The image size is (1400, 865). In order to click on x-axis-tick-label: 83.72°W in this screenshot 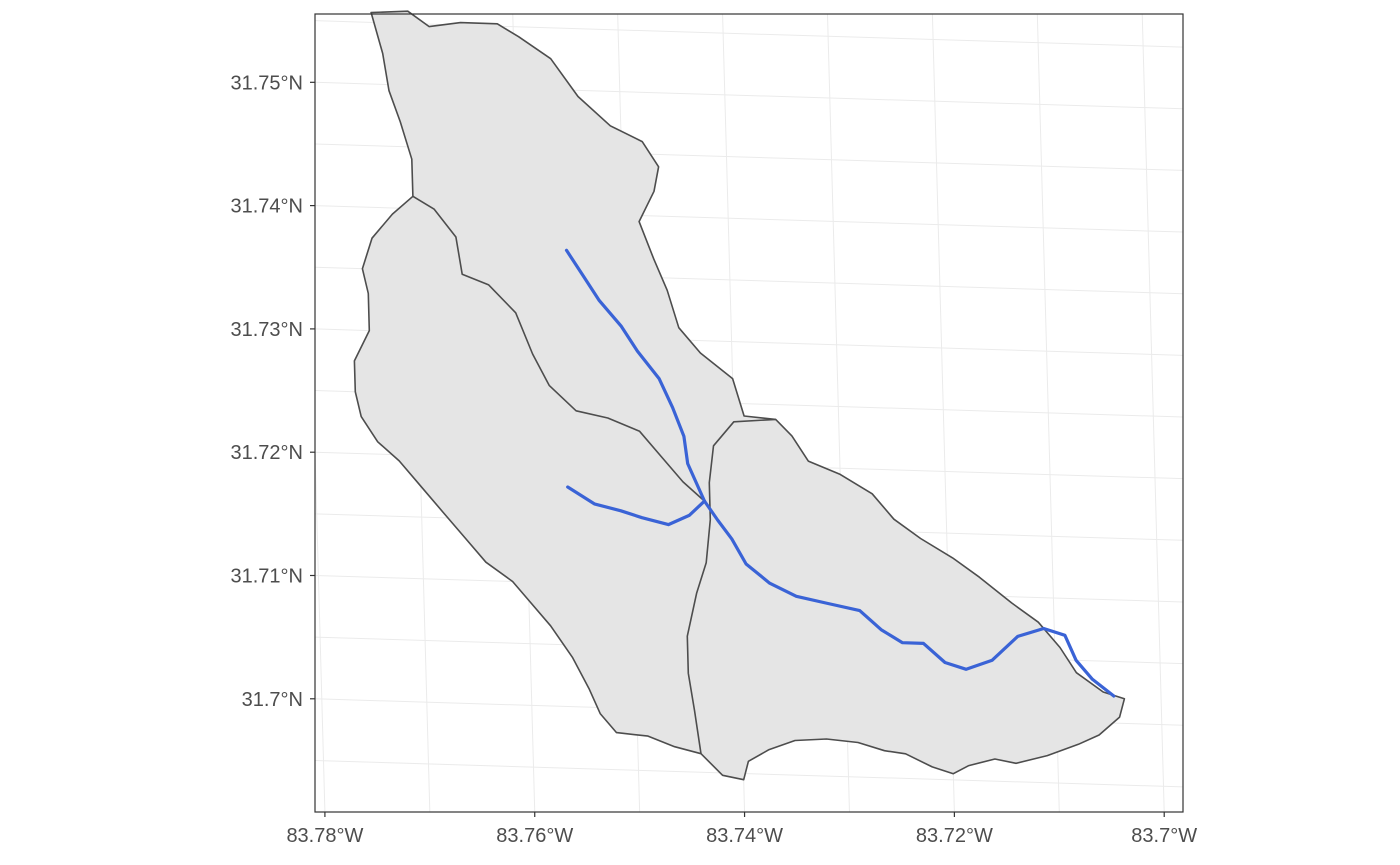, I will do `click(954, 836)`.